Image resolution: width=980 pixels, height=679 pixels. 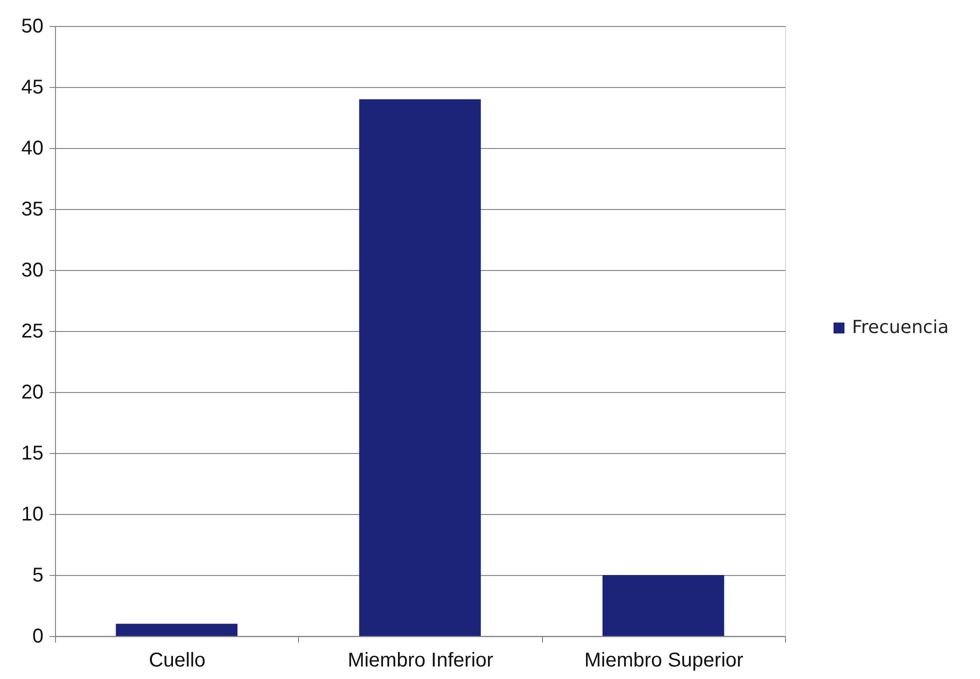 I want to click on y-tick-label: 35, so click(x=32, y=209).